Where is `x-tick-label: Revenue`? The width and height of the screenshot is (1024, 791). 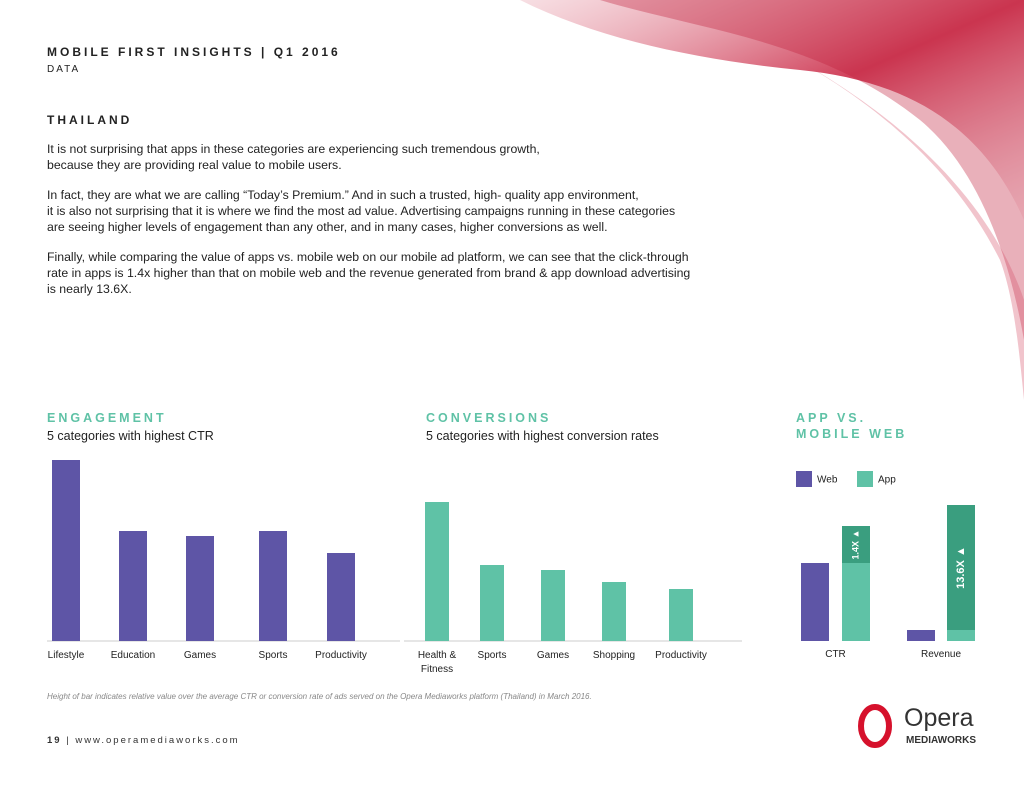
x-tick-label: Revenue is located at coordinates (941, 654).